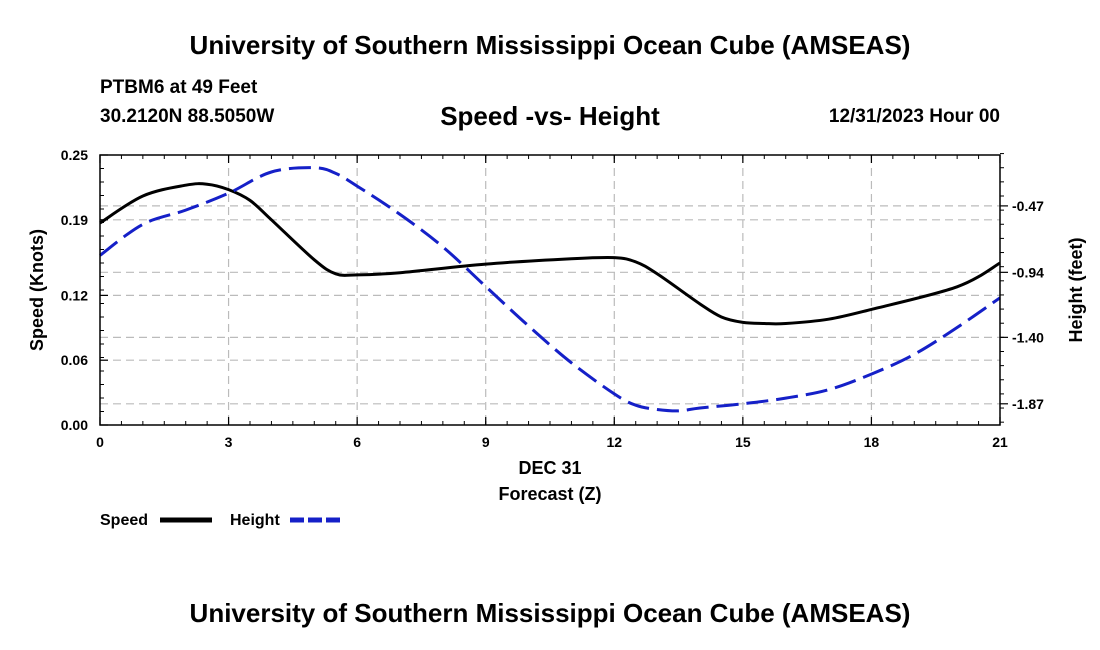 This screenshot has height=650, width=1100. I want to click on x-tick-label: 12, so click(614, 442).